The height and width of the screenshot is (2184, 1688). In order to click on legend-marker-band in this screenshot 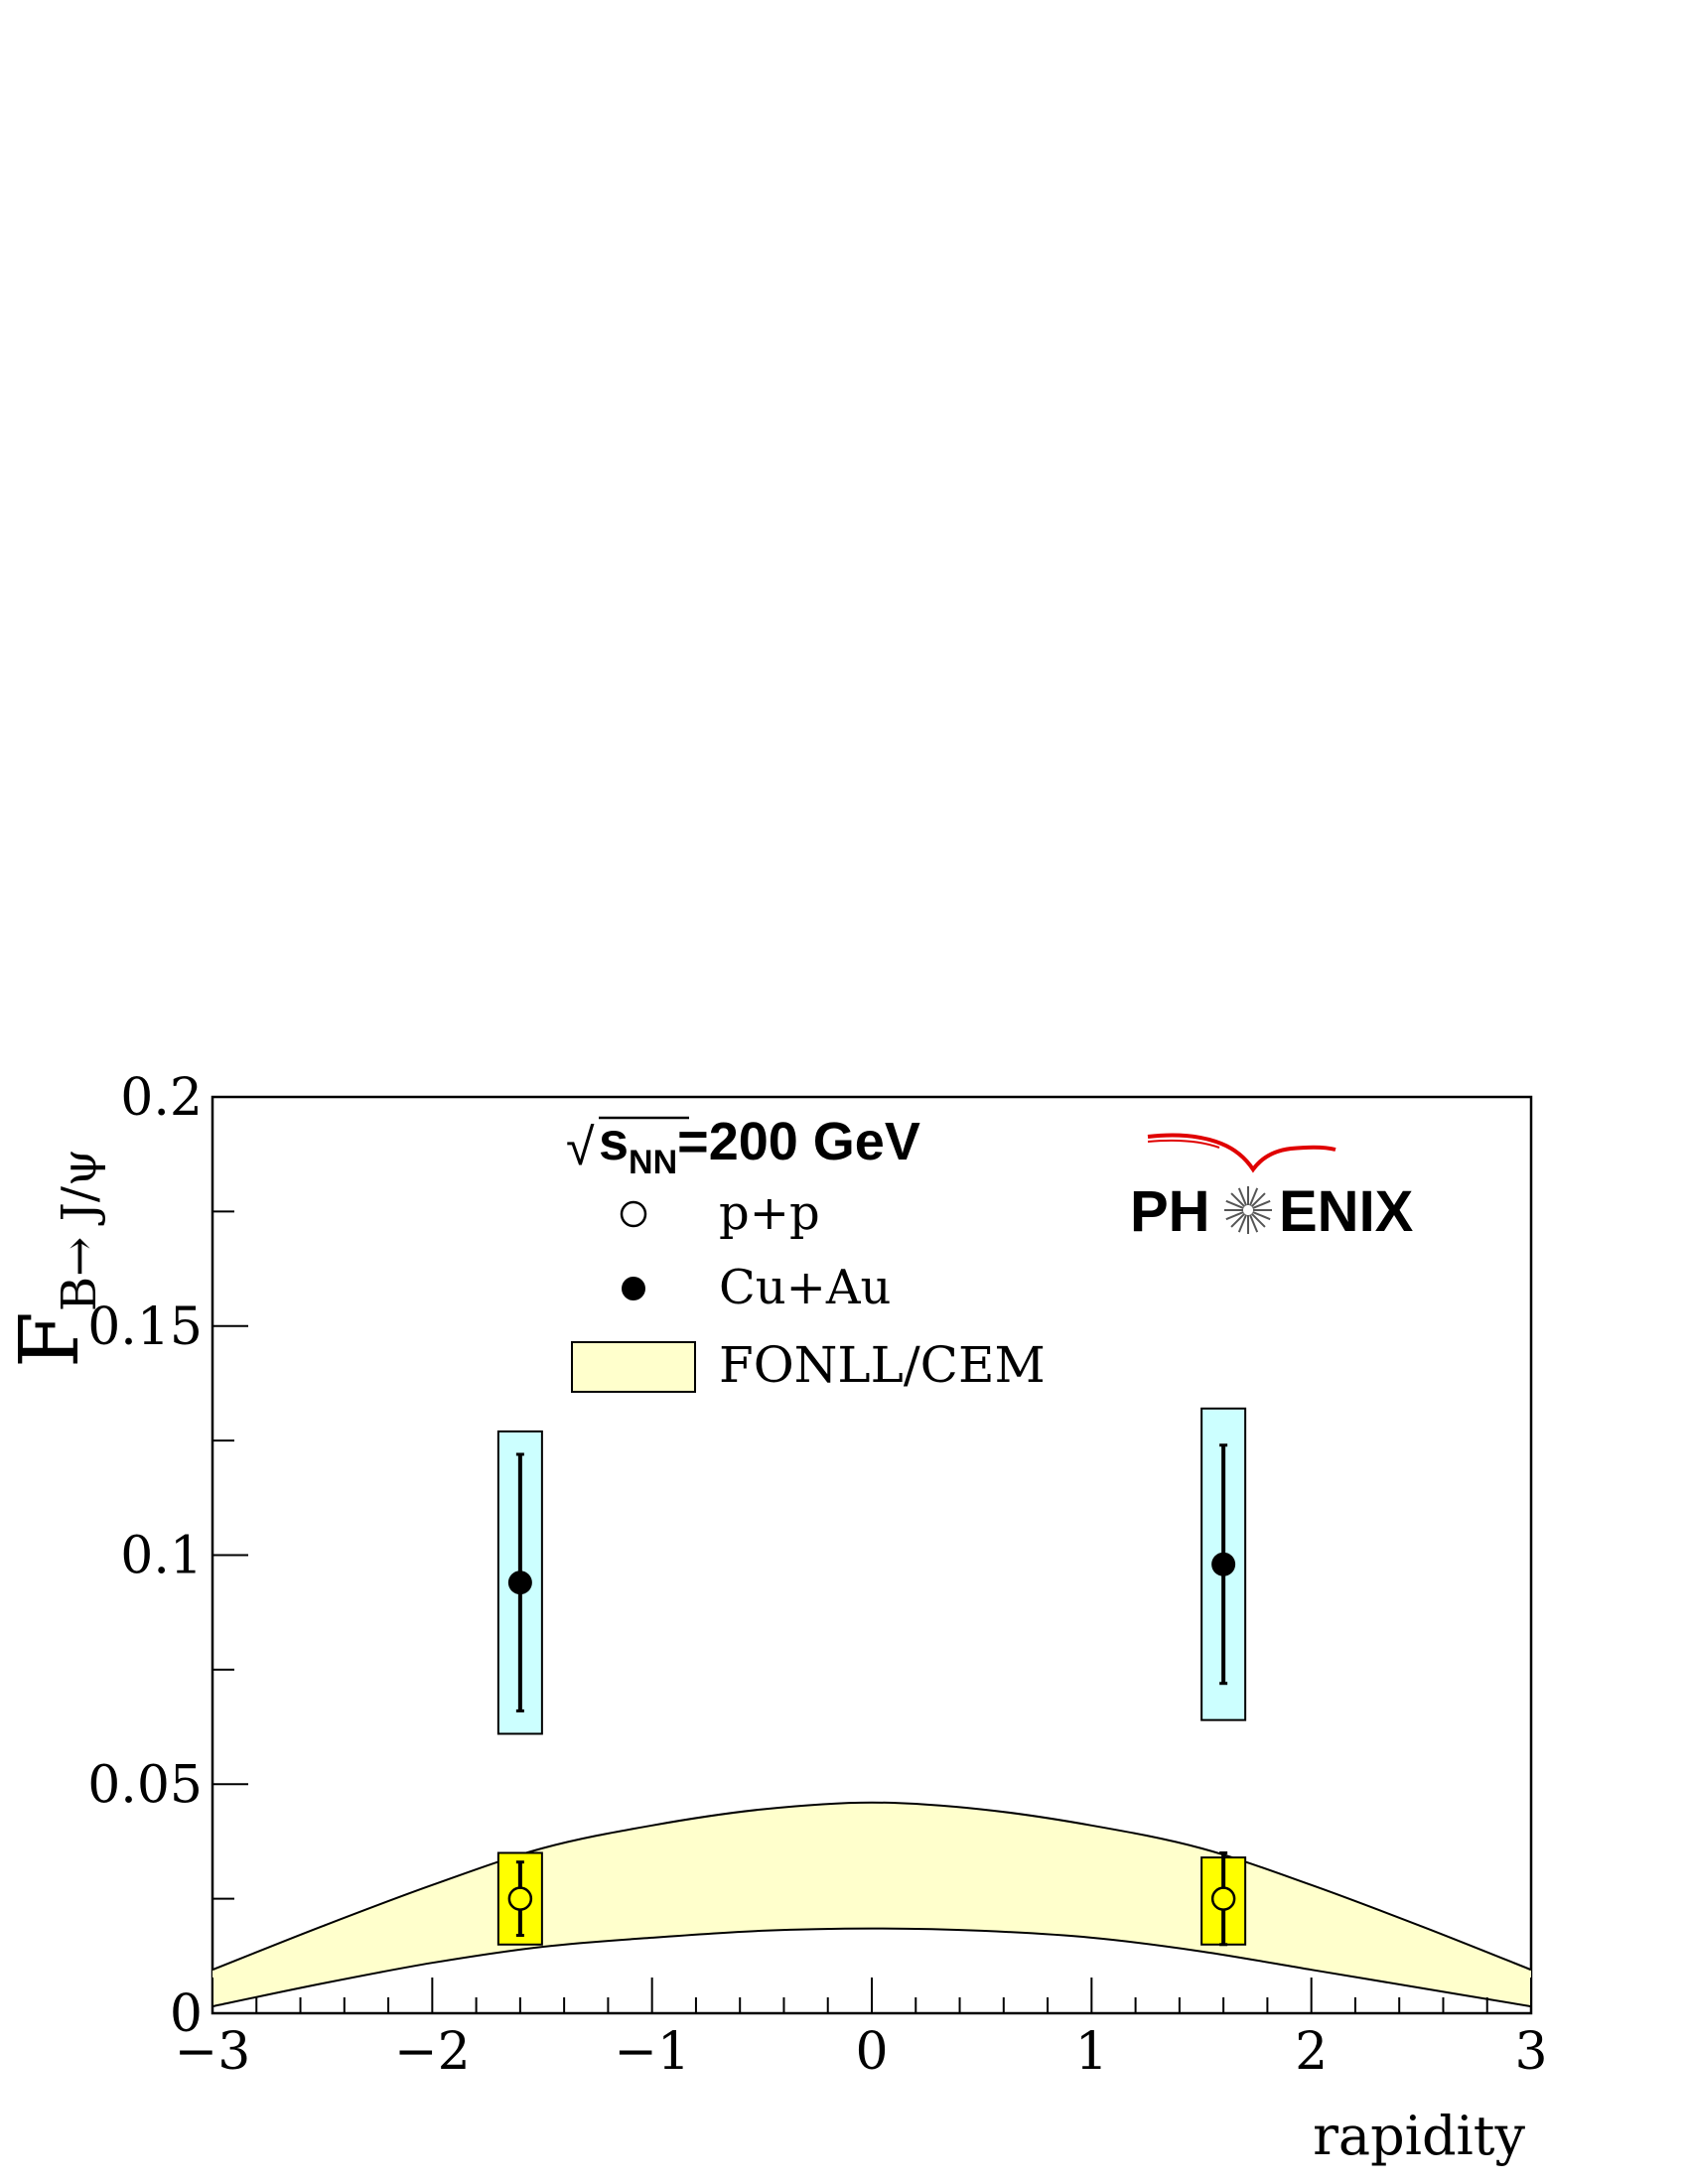, I will do `click(633, 1367)`.